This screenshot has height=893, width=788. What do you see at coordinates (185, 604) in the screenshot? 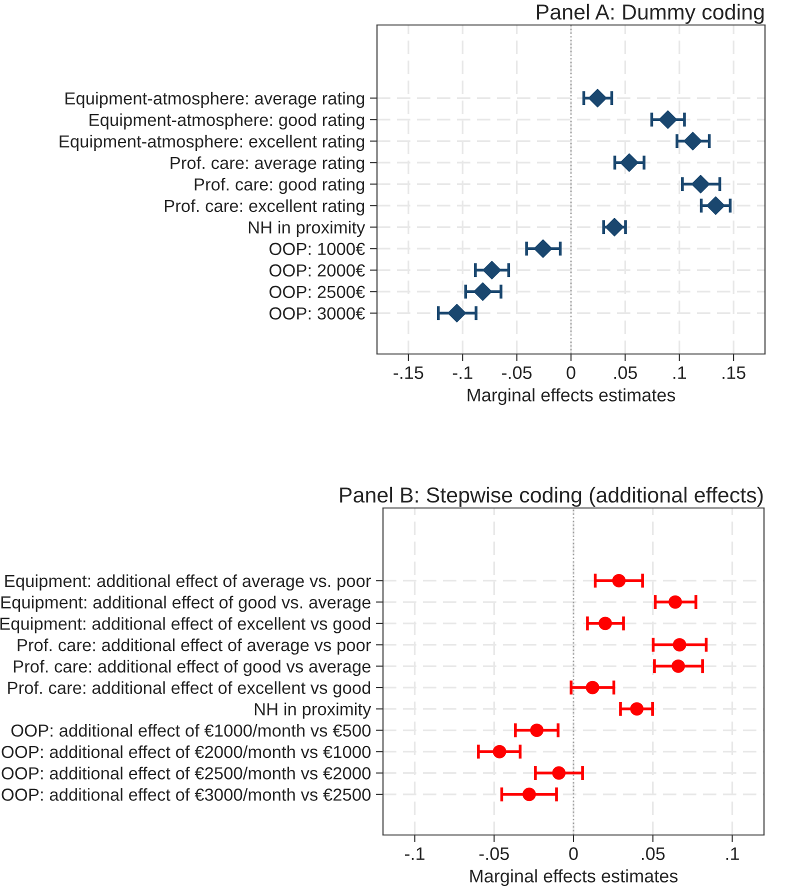
I see `y-tick-label: Equipment: additional effect of good vs. average` at bounding box center [185, 604].